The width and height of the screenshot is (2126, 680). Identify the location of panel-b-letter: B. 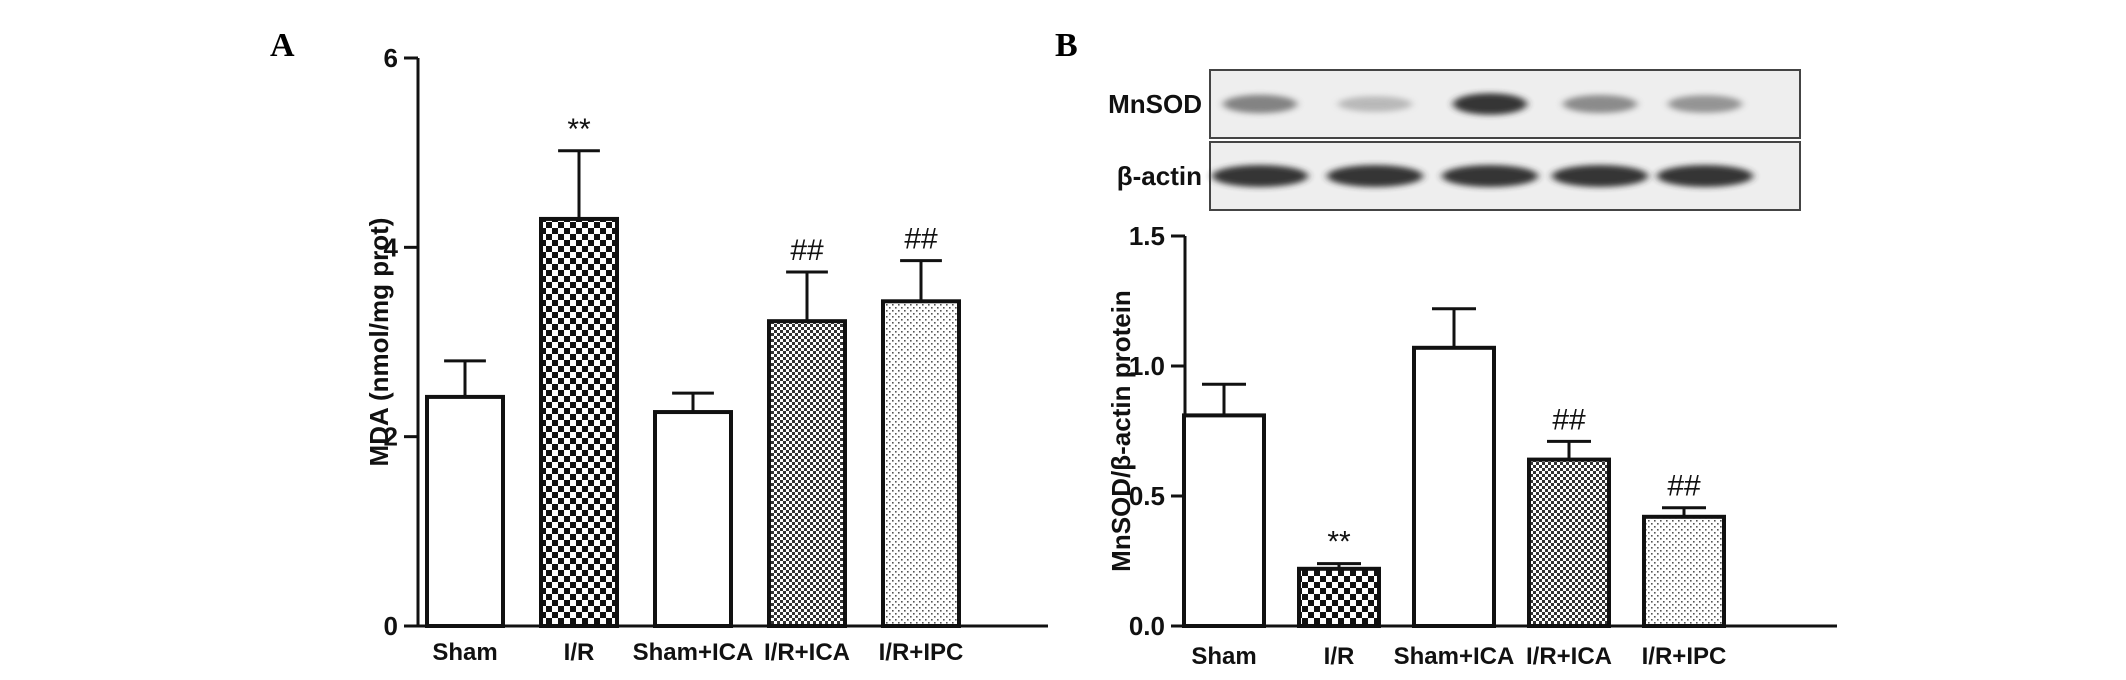
(1066, 45).